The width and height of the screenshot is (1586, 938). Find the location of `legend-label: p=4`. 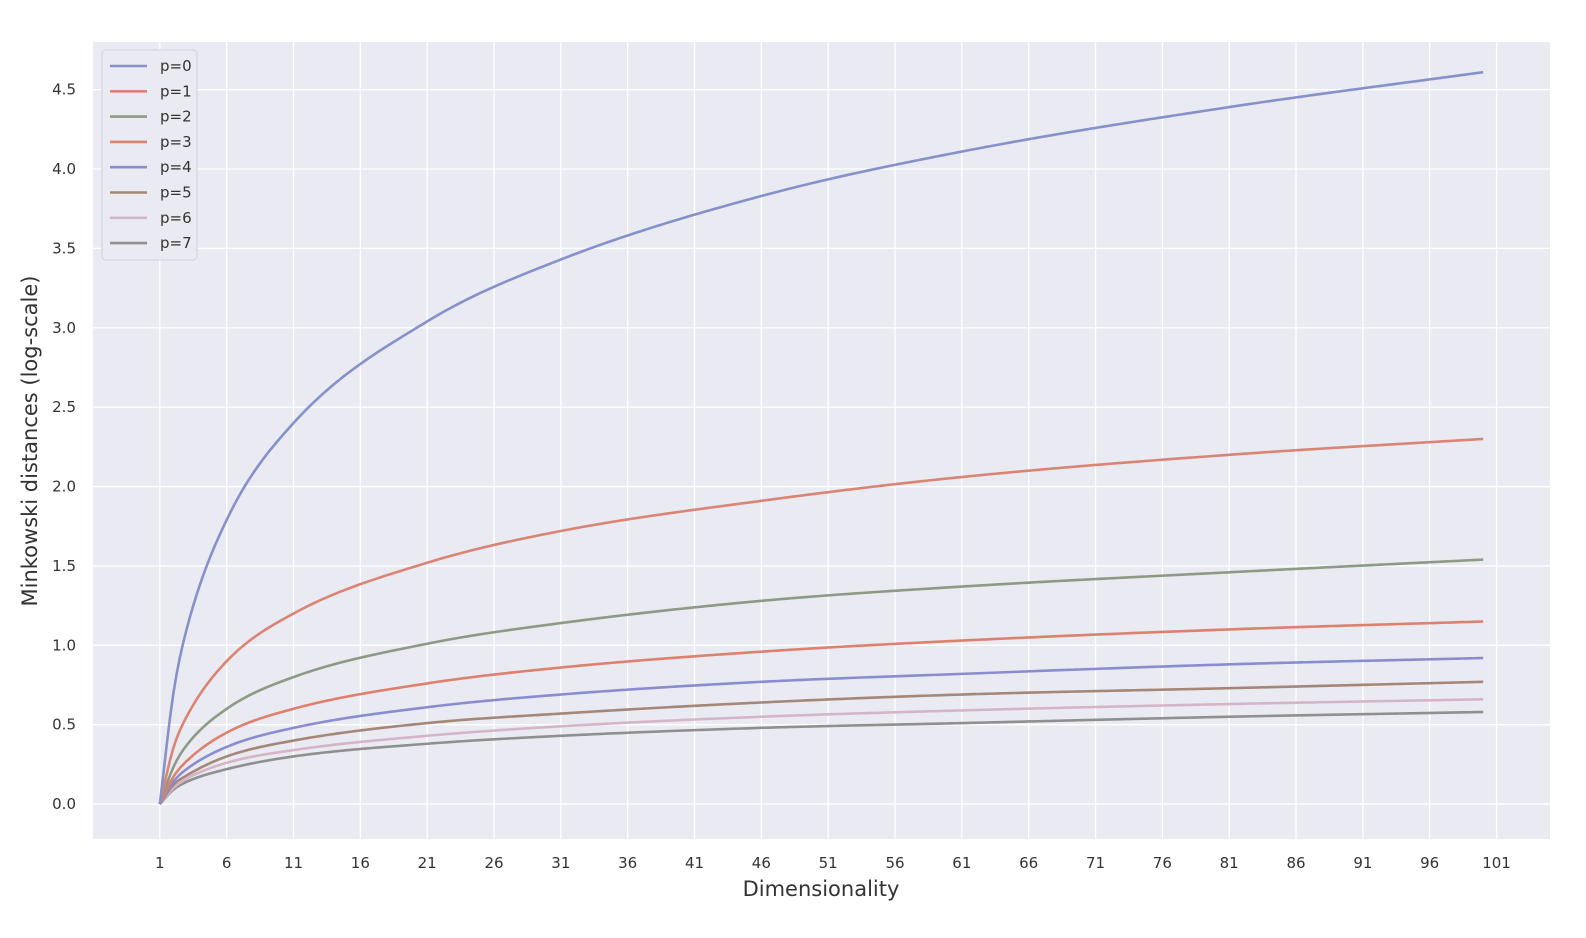

legend-label: p=4 is located at coordinates (176, 167).